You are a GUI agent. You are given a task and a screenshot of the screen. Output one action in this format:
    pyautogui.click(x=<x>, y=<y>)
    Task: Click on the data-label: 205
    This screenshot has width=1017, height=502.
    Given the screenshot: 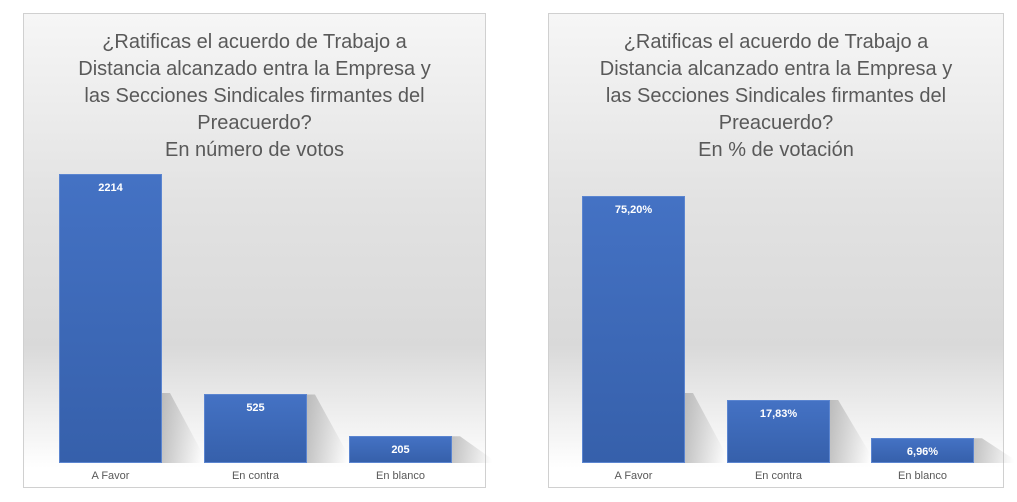 What is the action you would take?
    pyautogui.click(x=400, y=450)
    